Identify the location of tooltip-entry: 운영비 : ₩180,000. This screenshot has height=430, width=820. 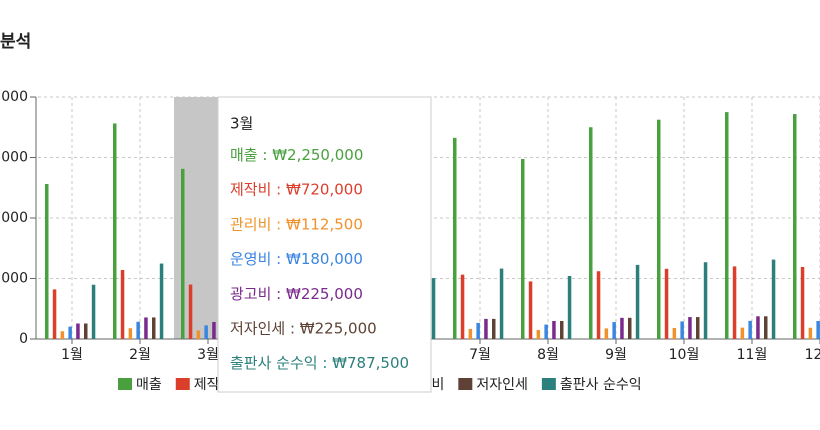
(296, 259).